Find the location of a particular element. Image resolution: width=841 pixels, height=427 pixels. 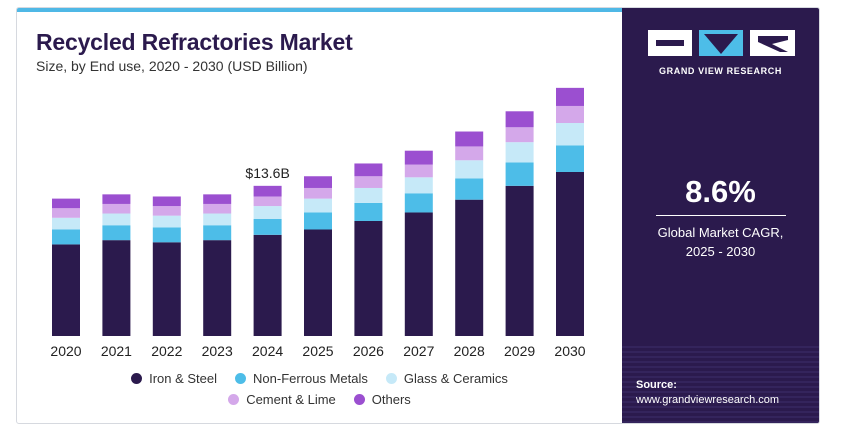

bar-segment-cement-lime-2029 is located at coordinates (519, 135).